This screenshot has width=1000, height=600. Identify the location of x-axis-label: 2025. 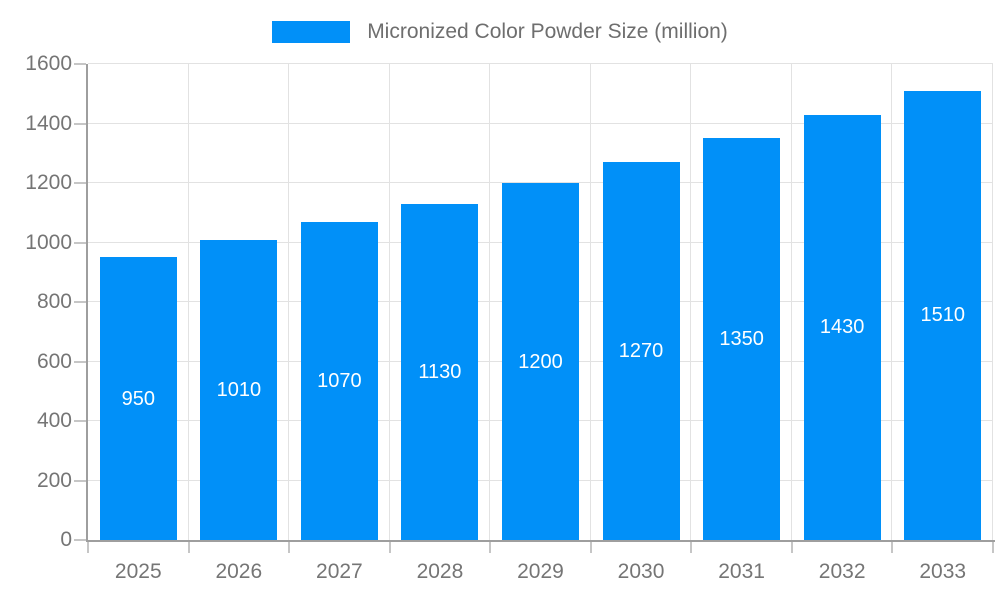
(138, 571).